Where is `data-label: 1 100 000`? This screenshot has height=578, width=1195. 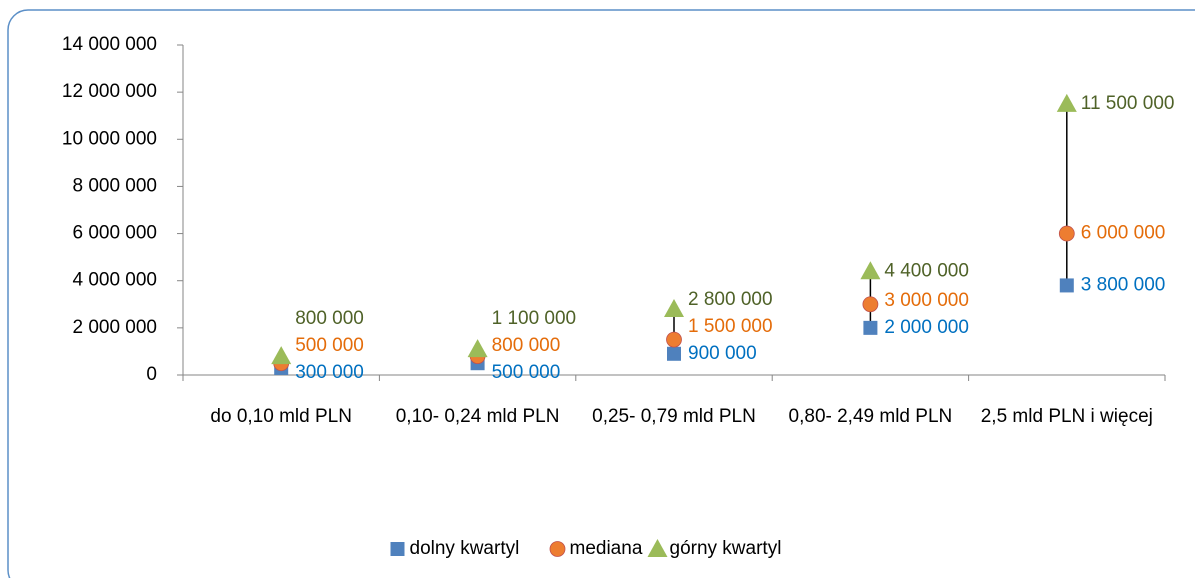
data-label: 1 100 000 is located at coordinates (534, 318).